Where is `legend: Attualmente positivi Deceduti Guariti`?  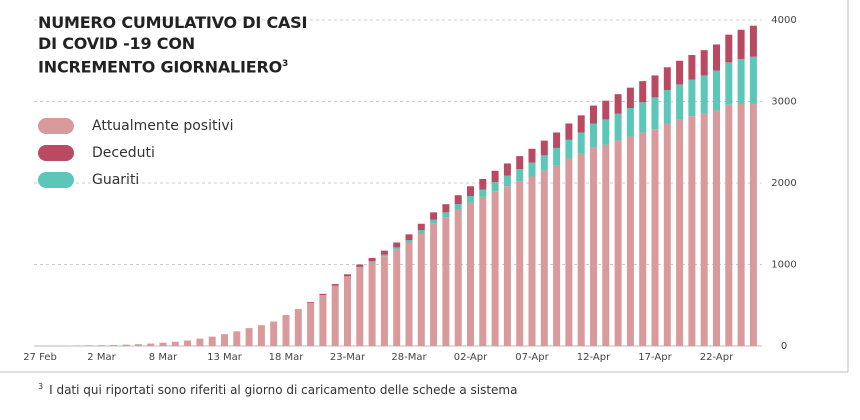
legend: Attualmente positivi Deceduti Guariti is located at coordinates (136, 152).